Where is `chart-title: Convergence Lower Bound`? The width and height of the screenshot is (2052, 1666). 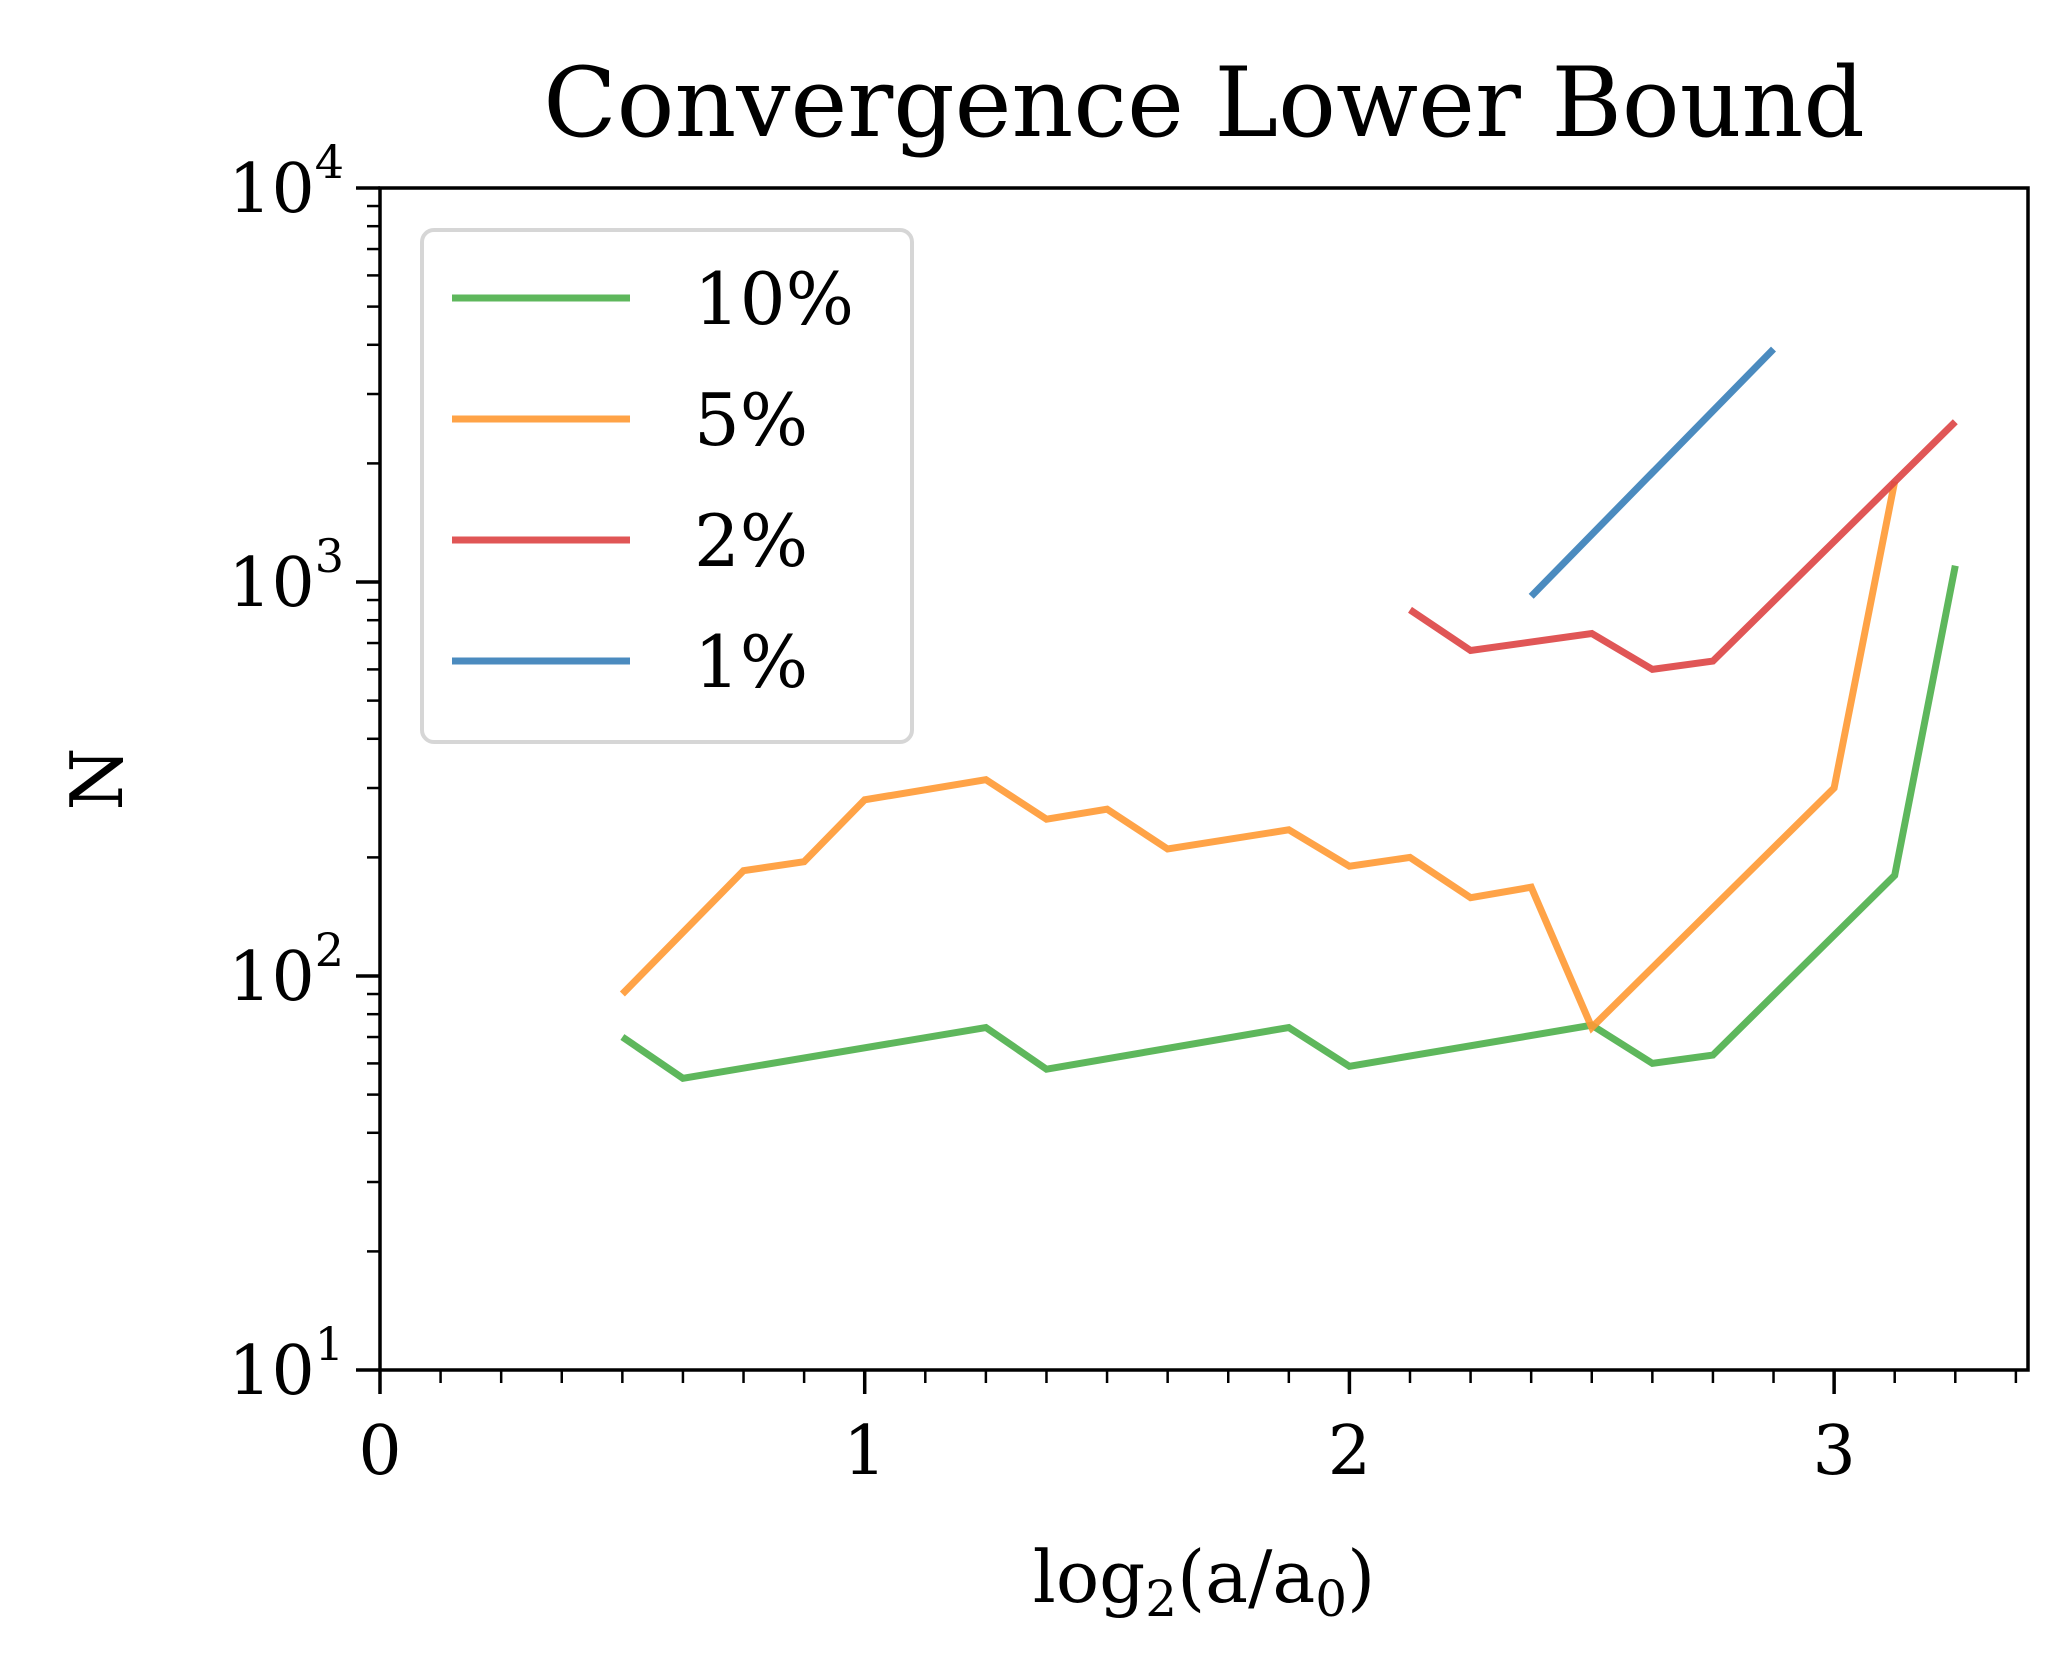
chart-title: Convergence Lower Bound is located at coordinates (1204, 103).